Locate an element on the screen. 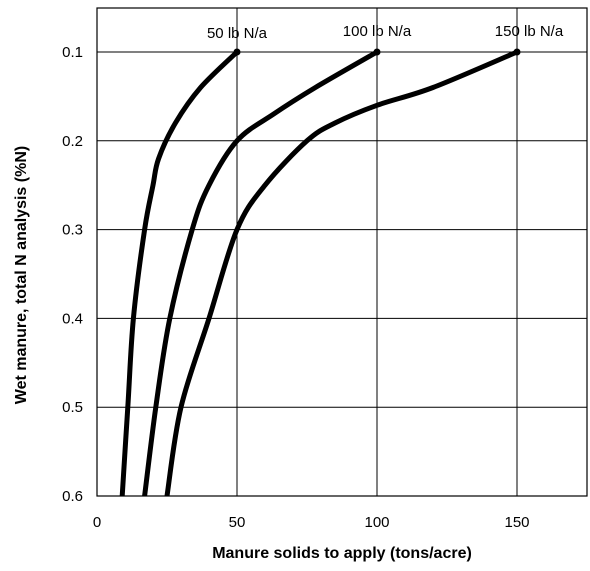 Image resolution: width=590 pixels, height=571 pixels. y-tick-label: 0.4 is located at coordinates (72, 318).